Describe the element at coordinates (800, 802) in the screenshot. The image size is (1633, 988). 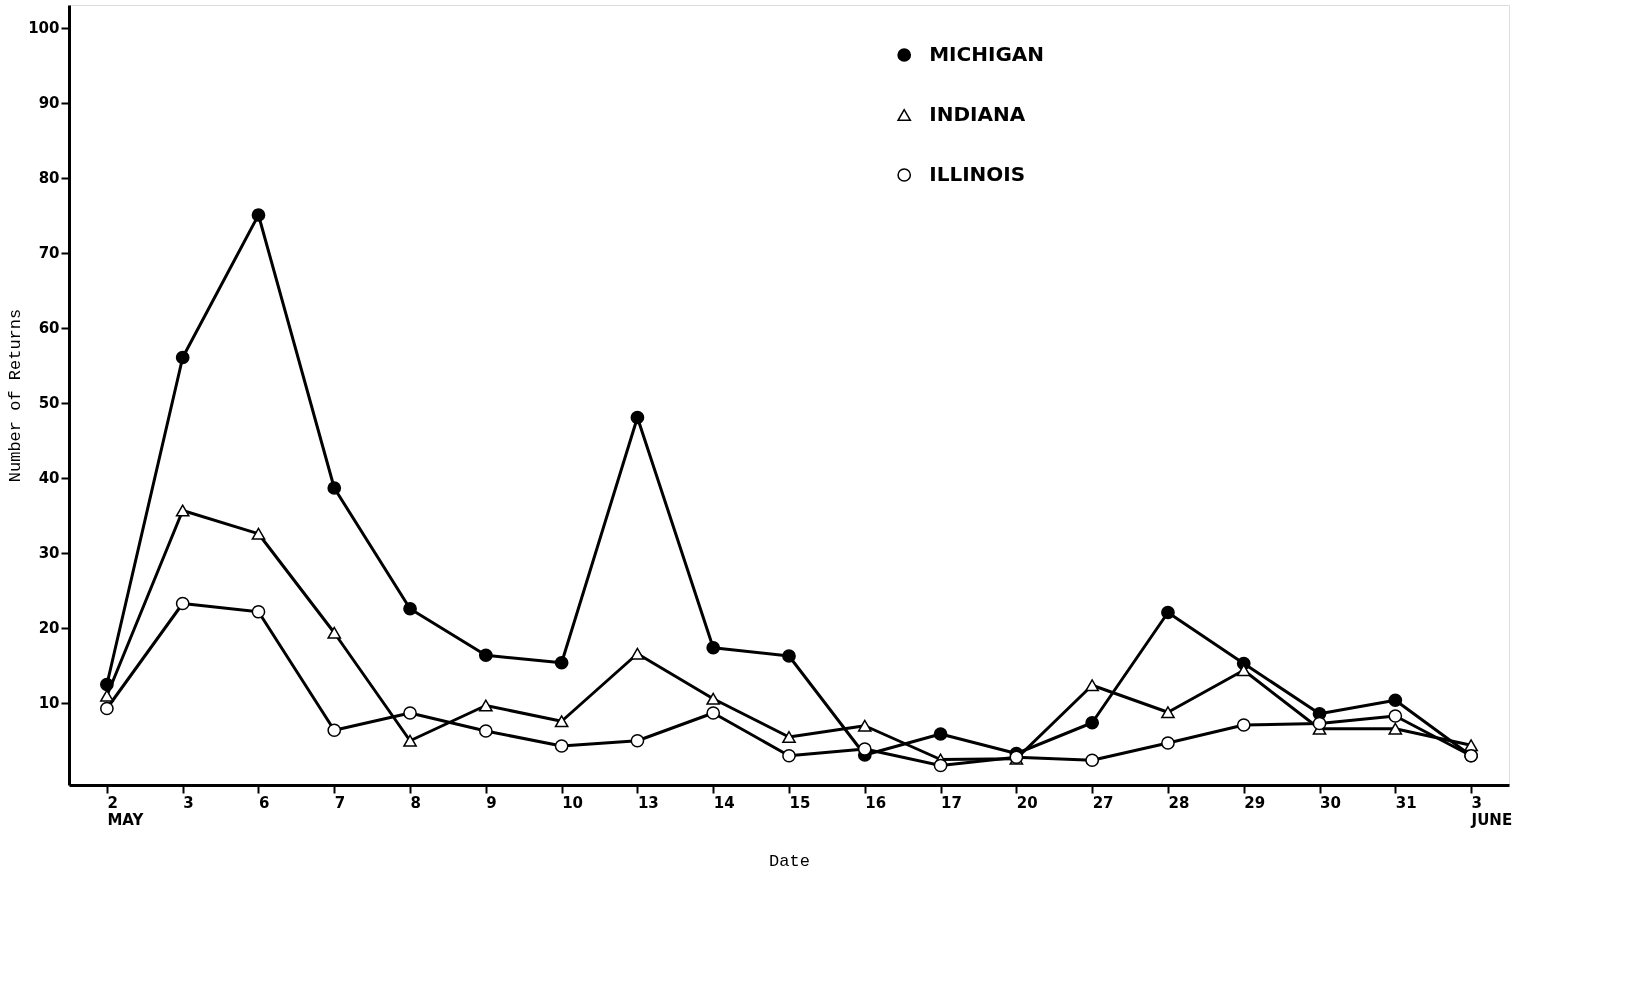
I see `x-tick-label: 15` at that location.